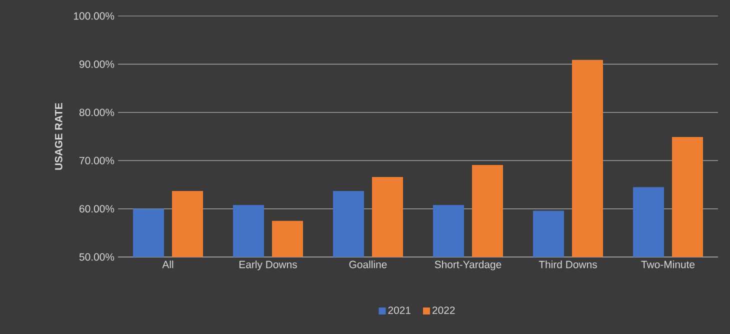 The image size is (730, 334). Describe the element at coordinates (399, 310) in the screenshot. I see `legend-label: 2021` at that location.